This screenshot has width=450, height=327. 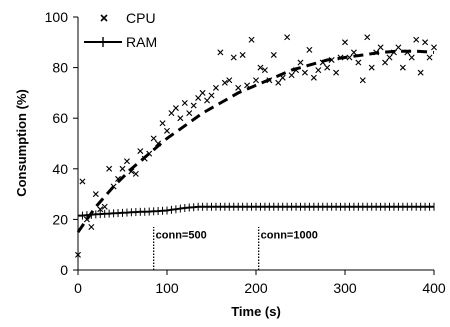 What do you see at coordinates (120, 30) in the screenshot?
I see `legend: CPU RAM` at bounding box center [120, 30].